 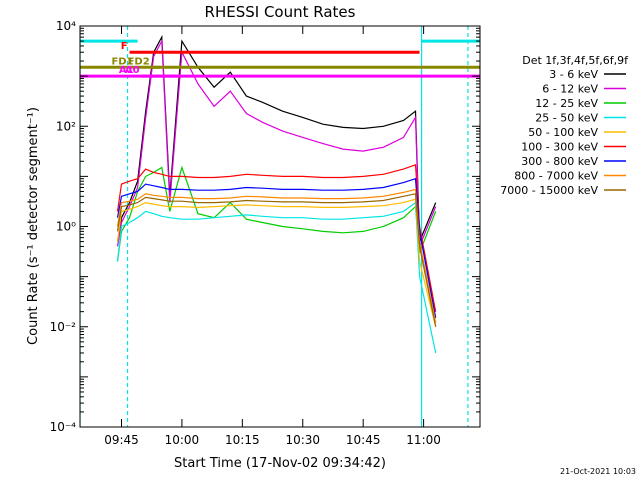 I want to click on y-tick-label: 10⁻², so click(x=63, y=327).